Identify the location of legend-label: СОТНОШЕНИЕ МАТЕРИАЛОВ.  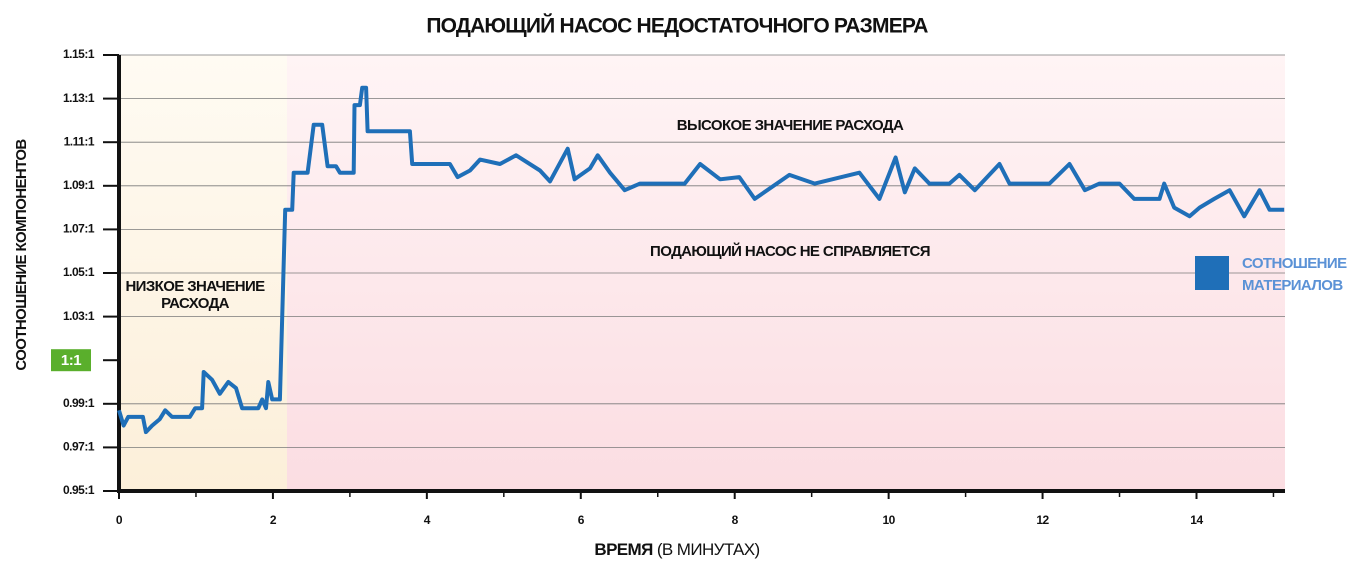
(1294, 274).